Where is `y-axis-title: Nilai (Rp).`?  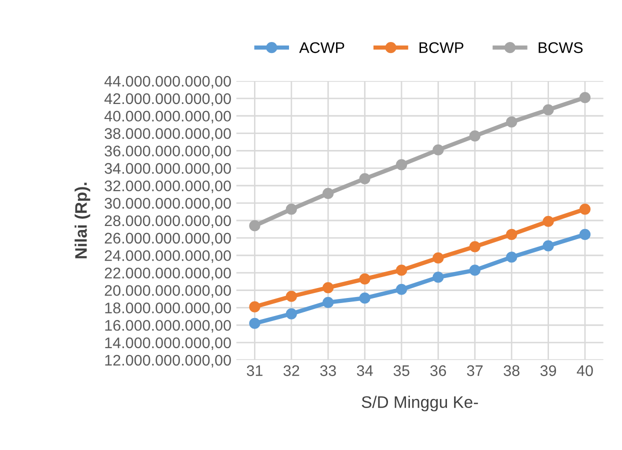 y-axis-title: Nilai (Rp). is located at coordinates (82, 220).